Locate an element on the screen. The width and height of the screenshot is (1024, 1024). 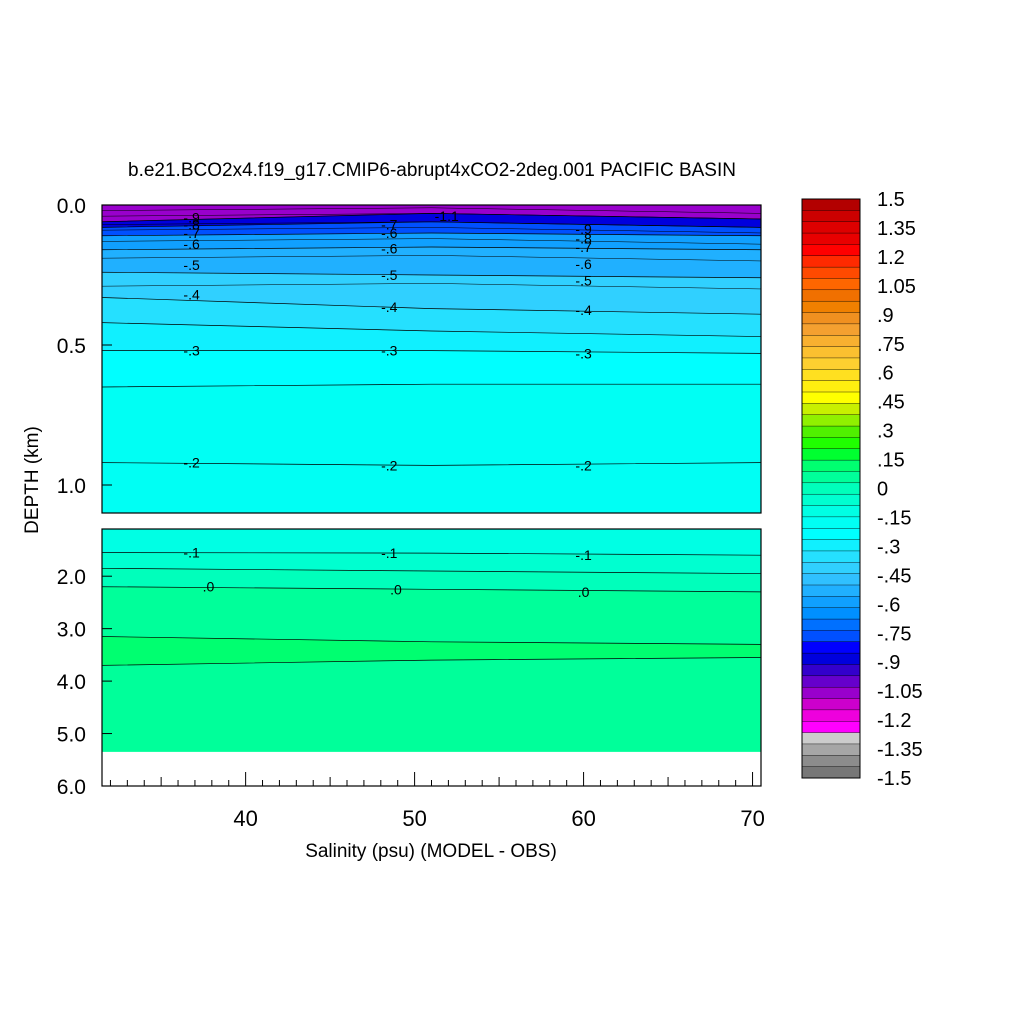
upper-y-tick-label-0: 0.0 is located at coordinates (71, 206).